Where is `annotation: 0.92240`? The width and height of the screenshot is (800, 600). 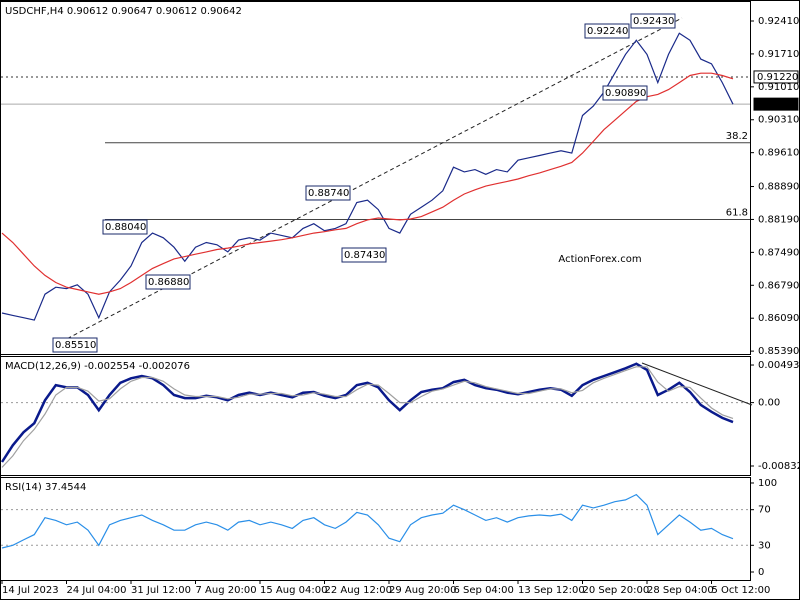
annotation: 0.92240 is located at coordinates (607, 31).